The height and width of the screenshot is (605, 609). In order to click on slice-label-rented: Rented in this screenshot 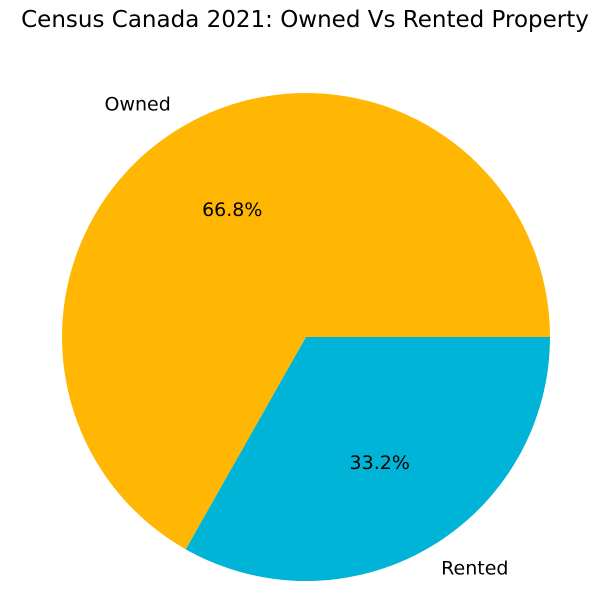, I will do `click(474, 568)`.